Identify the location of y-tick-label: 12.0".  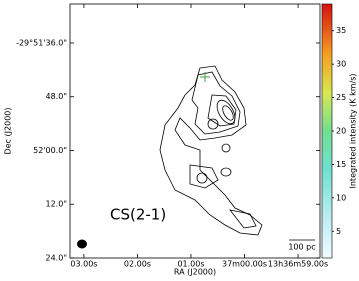
(57, 204).